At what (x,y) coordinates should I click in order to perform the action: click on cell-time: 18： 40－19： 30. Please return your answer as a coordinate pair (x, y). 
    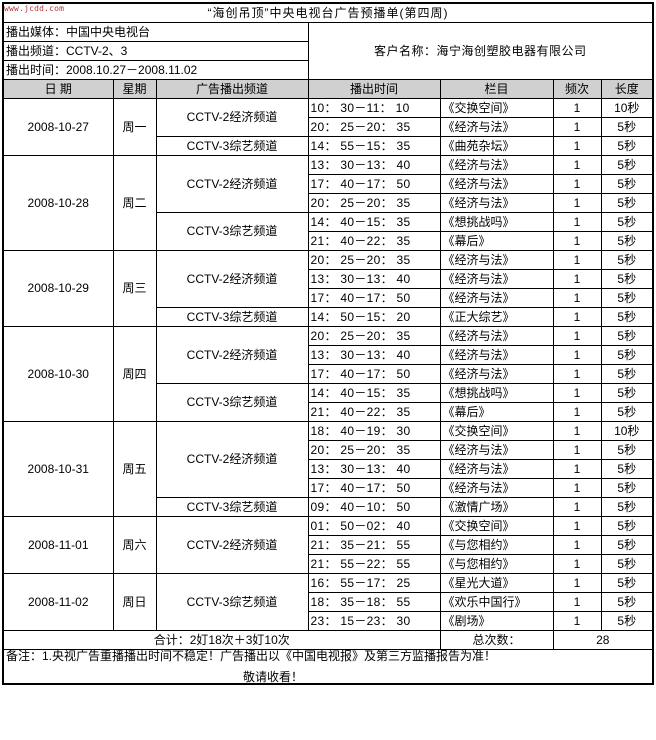
    Looking at the image, I should click on (374, 430).